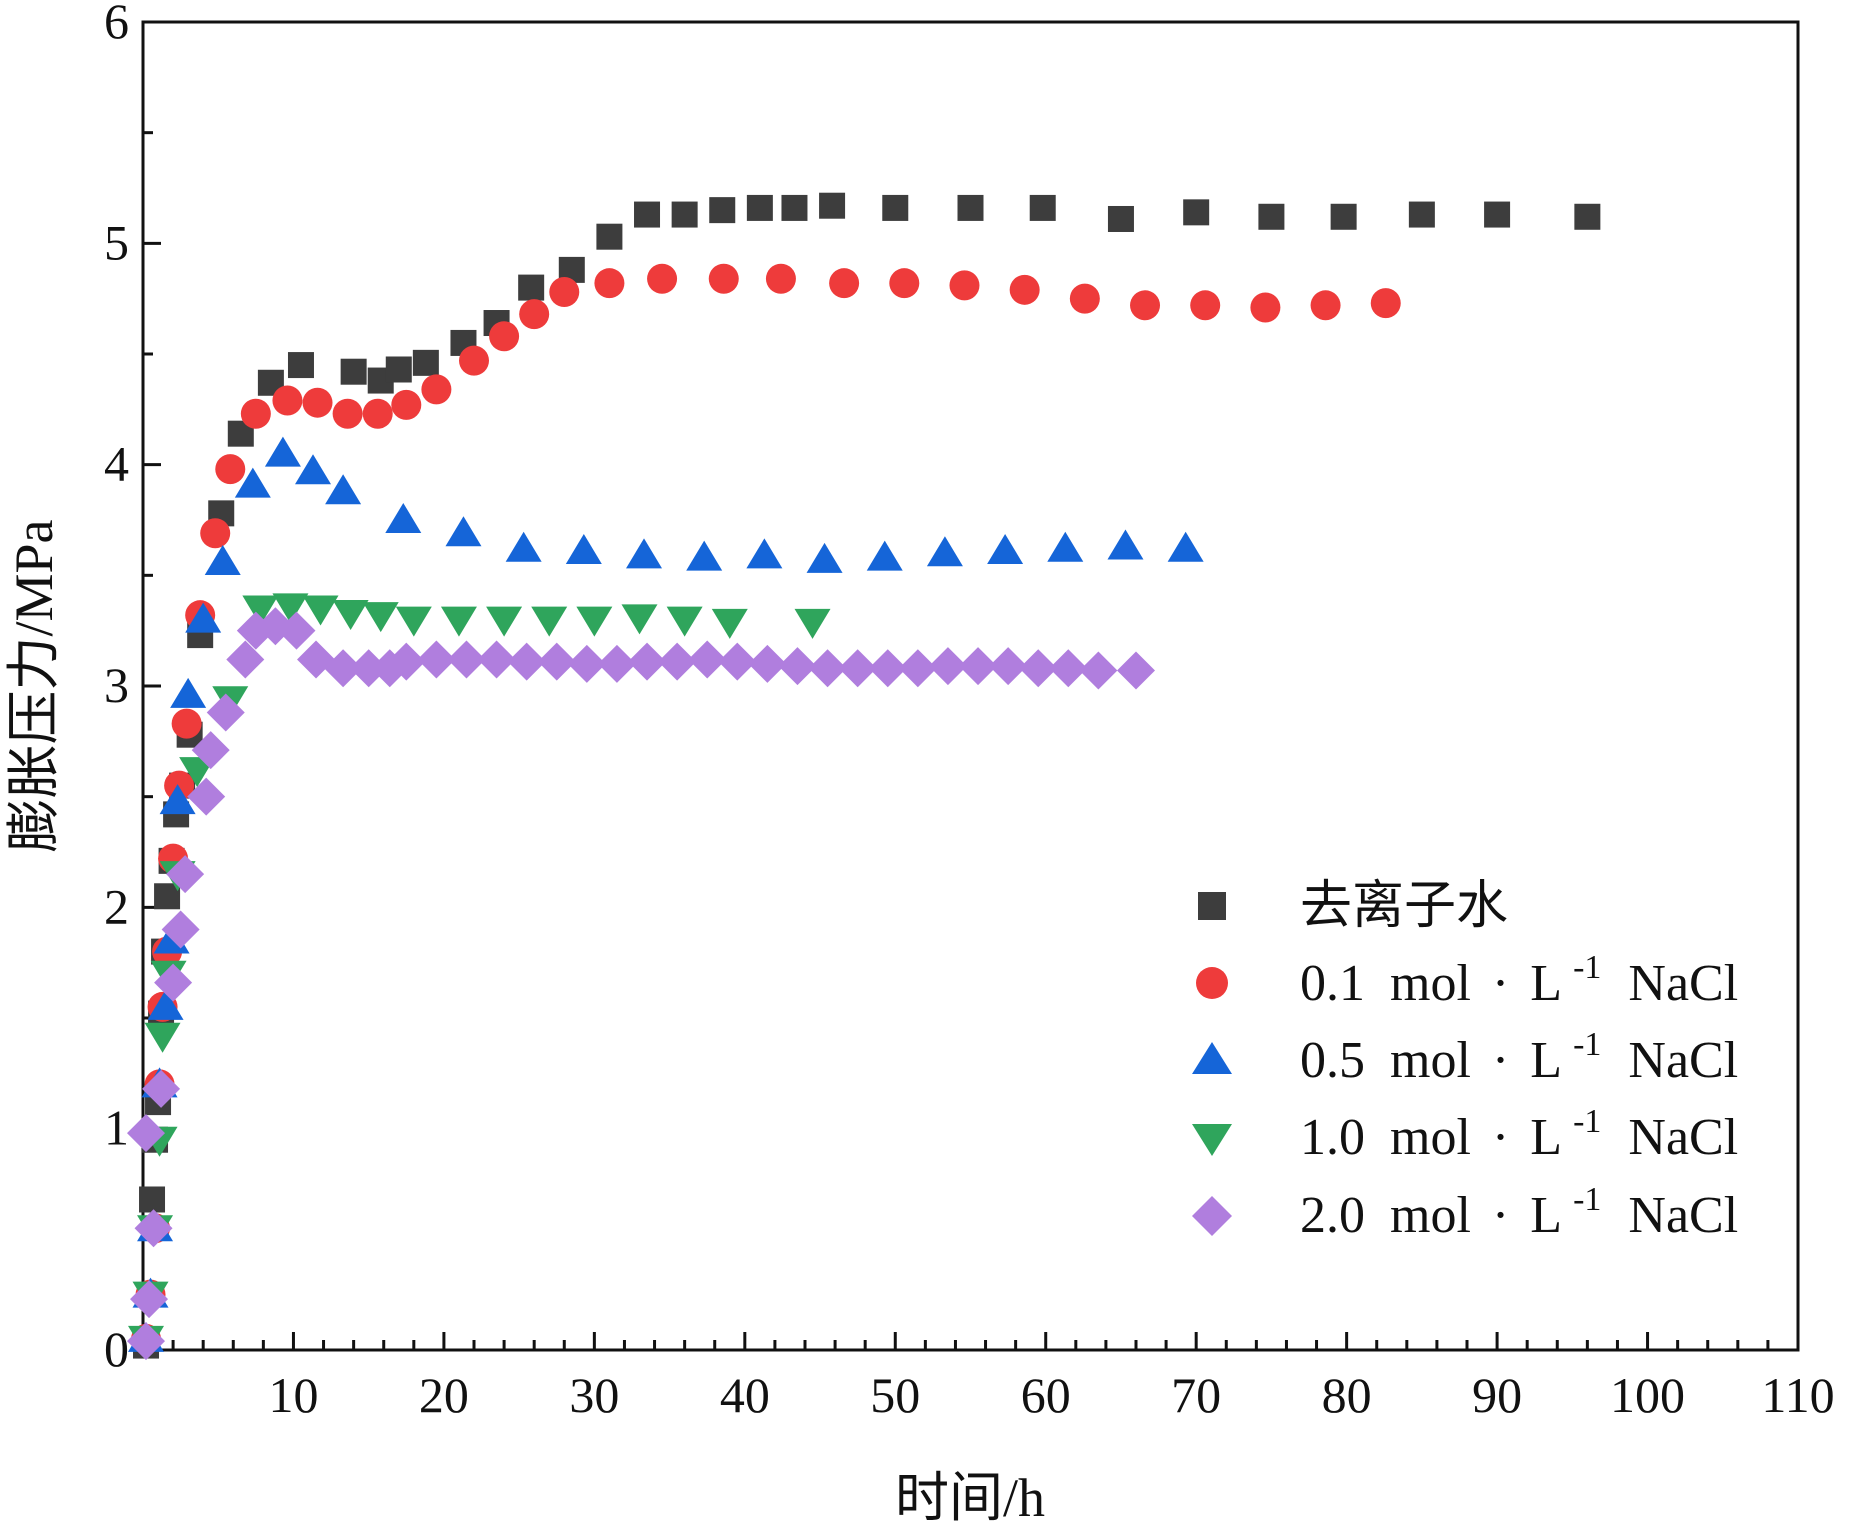 The image size is (1849, 1525). What do you see at coordinates (1683, 1060) in the screenshot?
I see `legend-2-solute: NaCl` at bounding box center [1683, 1060].